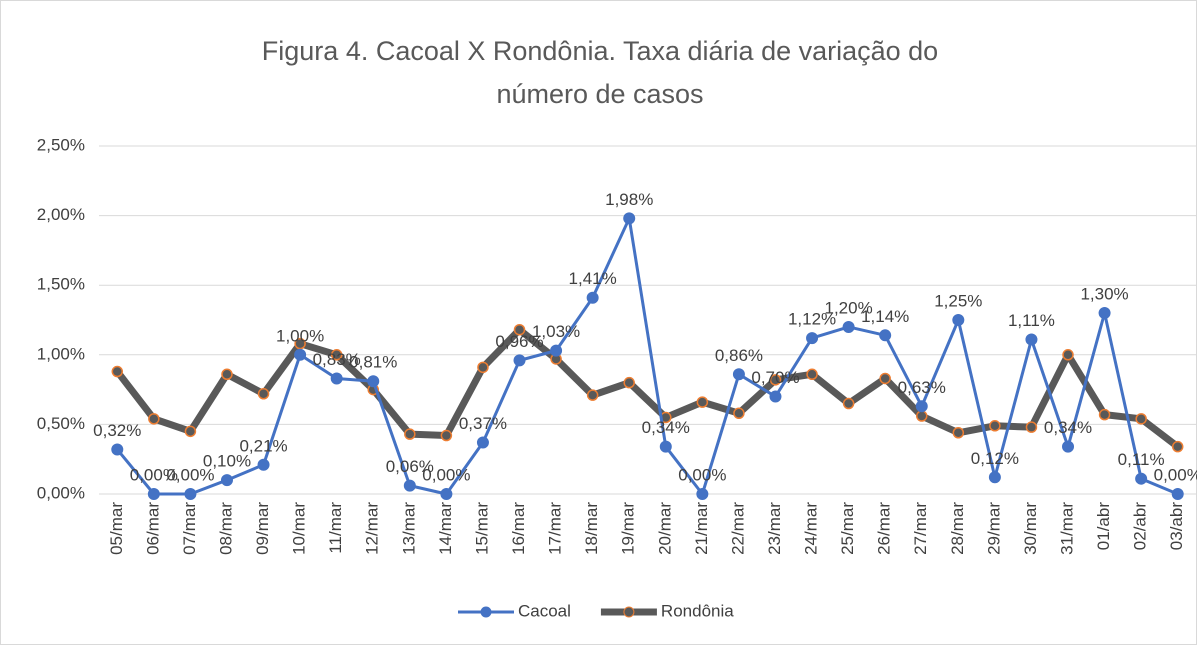  What do you see at coordinates (666, 427) in the screenshot?
I see `data-label: 0,34%` at bounding box center [666, 427].